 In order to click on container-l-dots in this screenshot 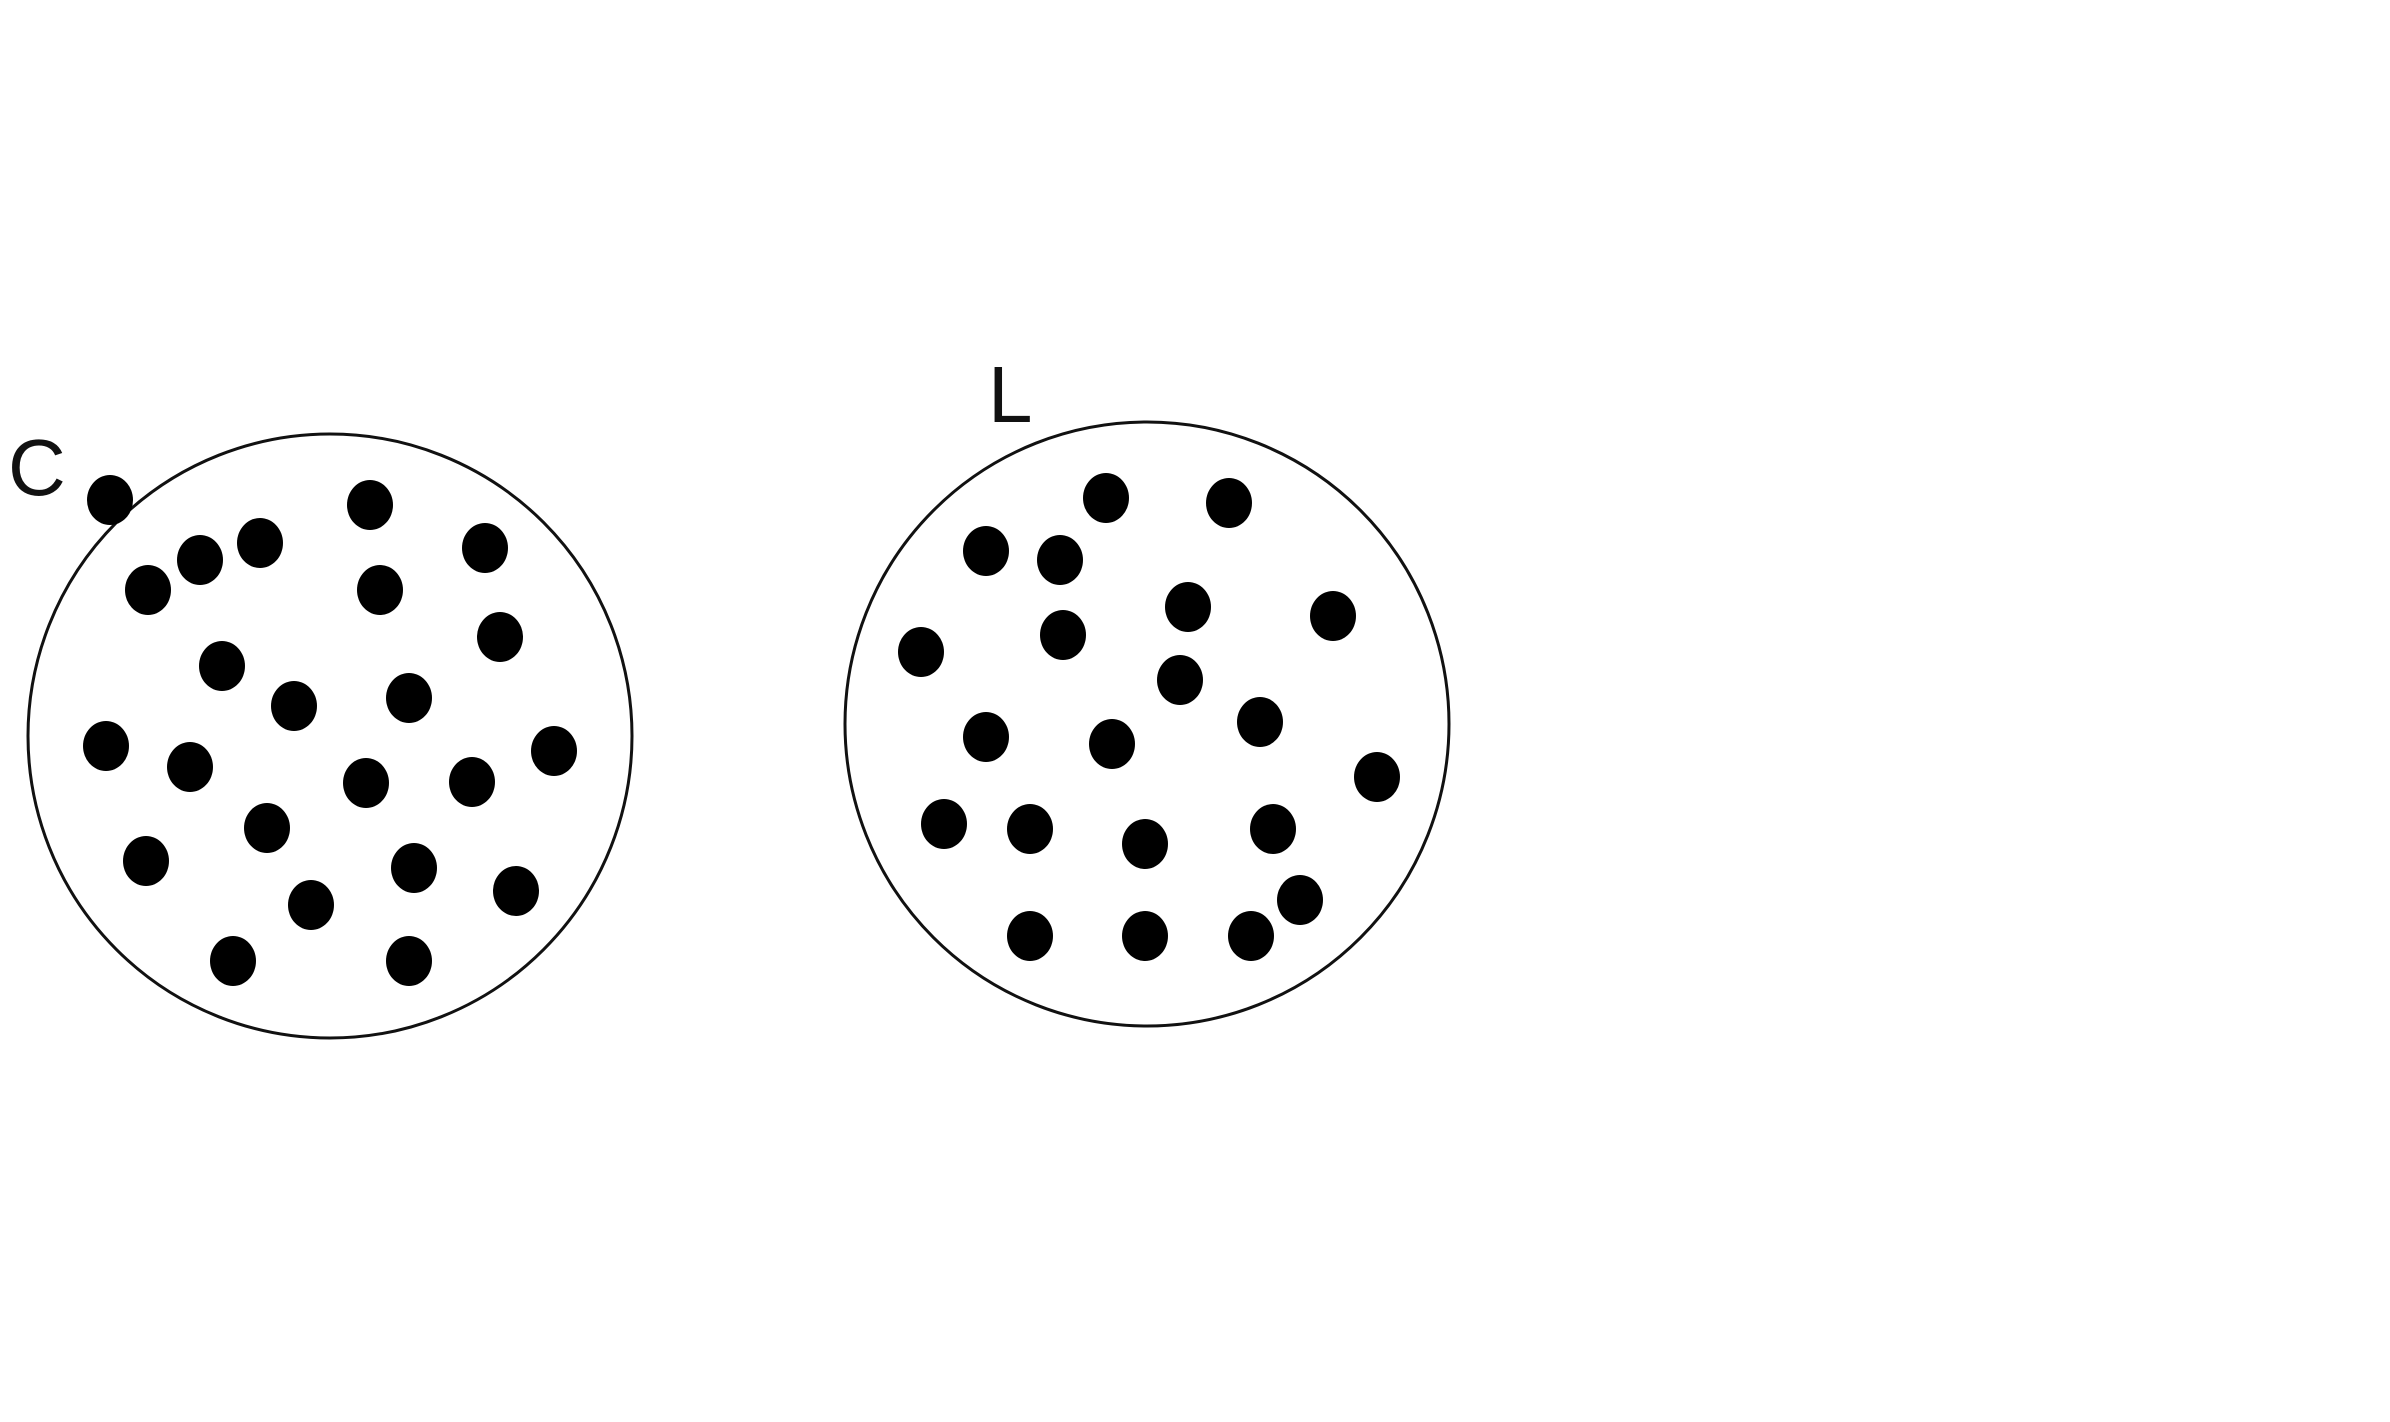, I will do `click(1149, 717)`.